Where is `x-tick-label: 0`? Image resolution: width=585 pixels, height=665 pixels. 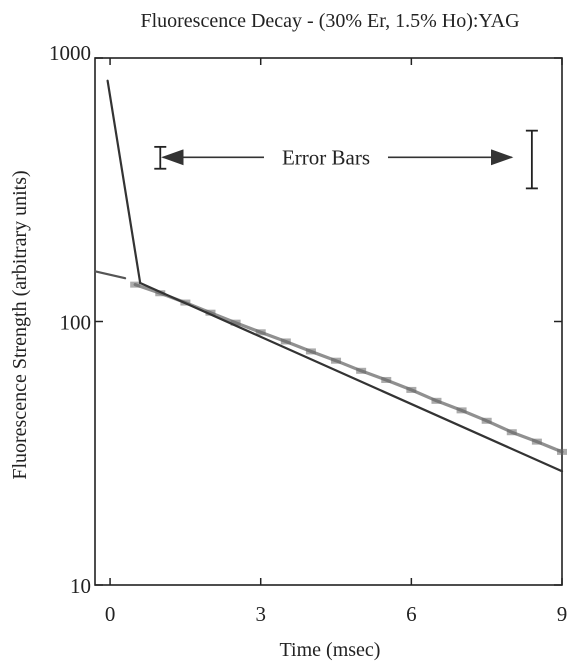
x-tick-label: 0 is located at coordinates (110, 614).